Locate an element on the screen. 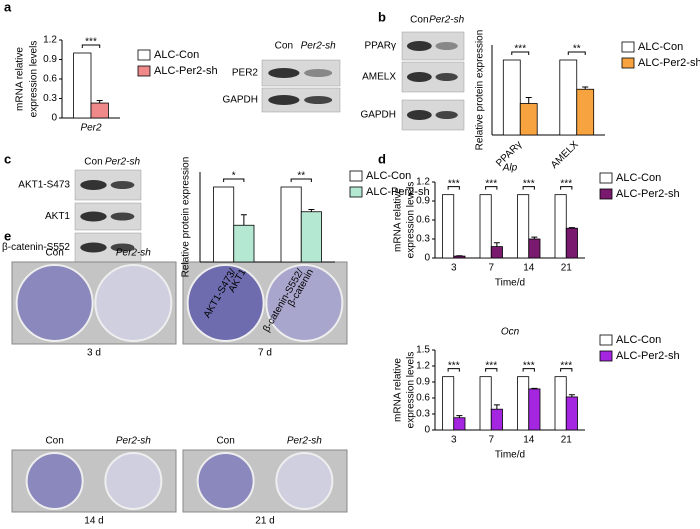  blot-row-label: PPARγ is located at coordinates (381, 46).